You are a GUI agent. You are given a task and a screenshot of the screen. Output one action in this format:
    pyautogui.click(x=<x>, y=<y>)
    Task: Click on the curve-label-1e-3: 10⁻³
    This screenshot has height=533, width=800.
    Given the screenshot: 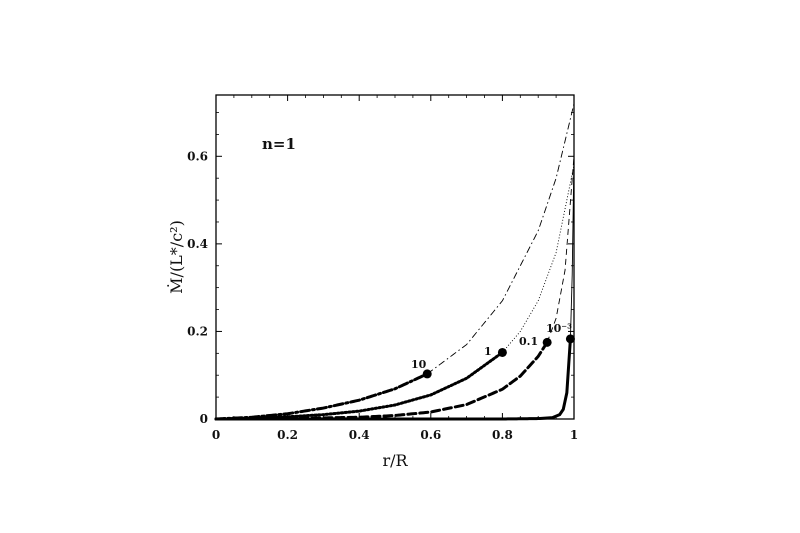 What is the action you would take?
    pyautogui.click(x=559, y=328)
    